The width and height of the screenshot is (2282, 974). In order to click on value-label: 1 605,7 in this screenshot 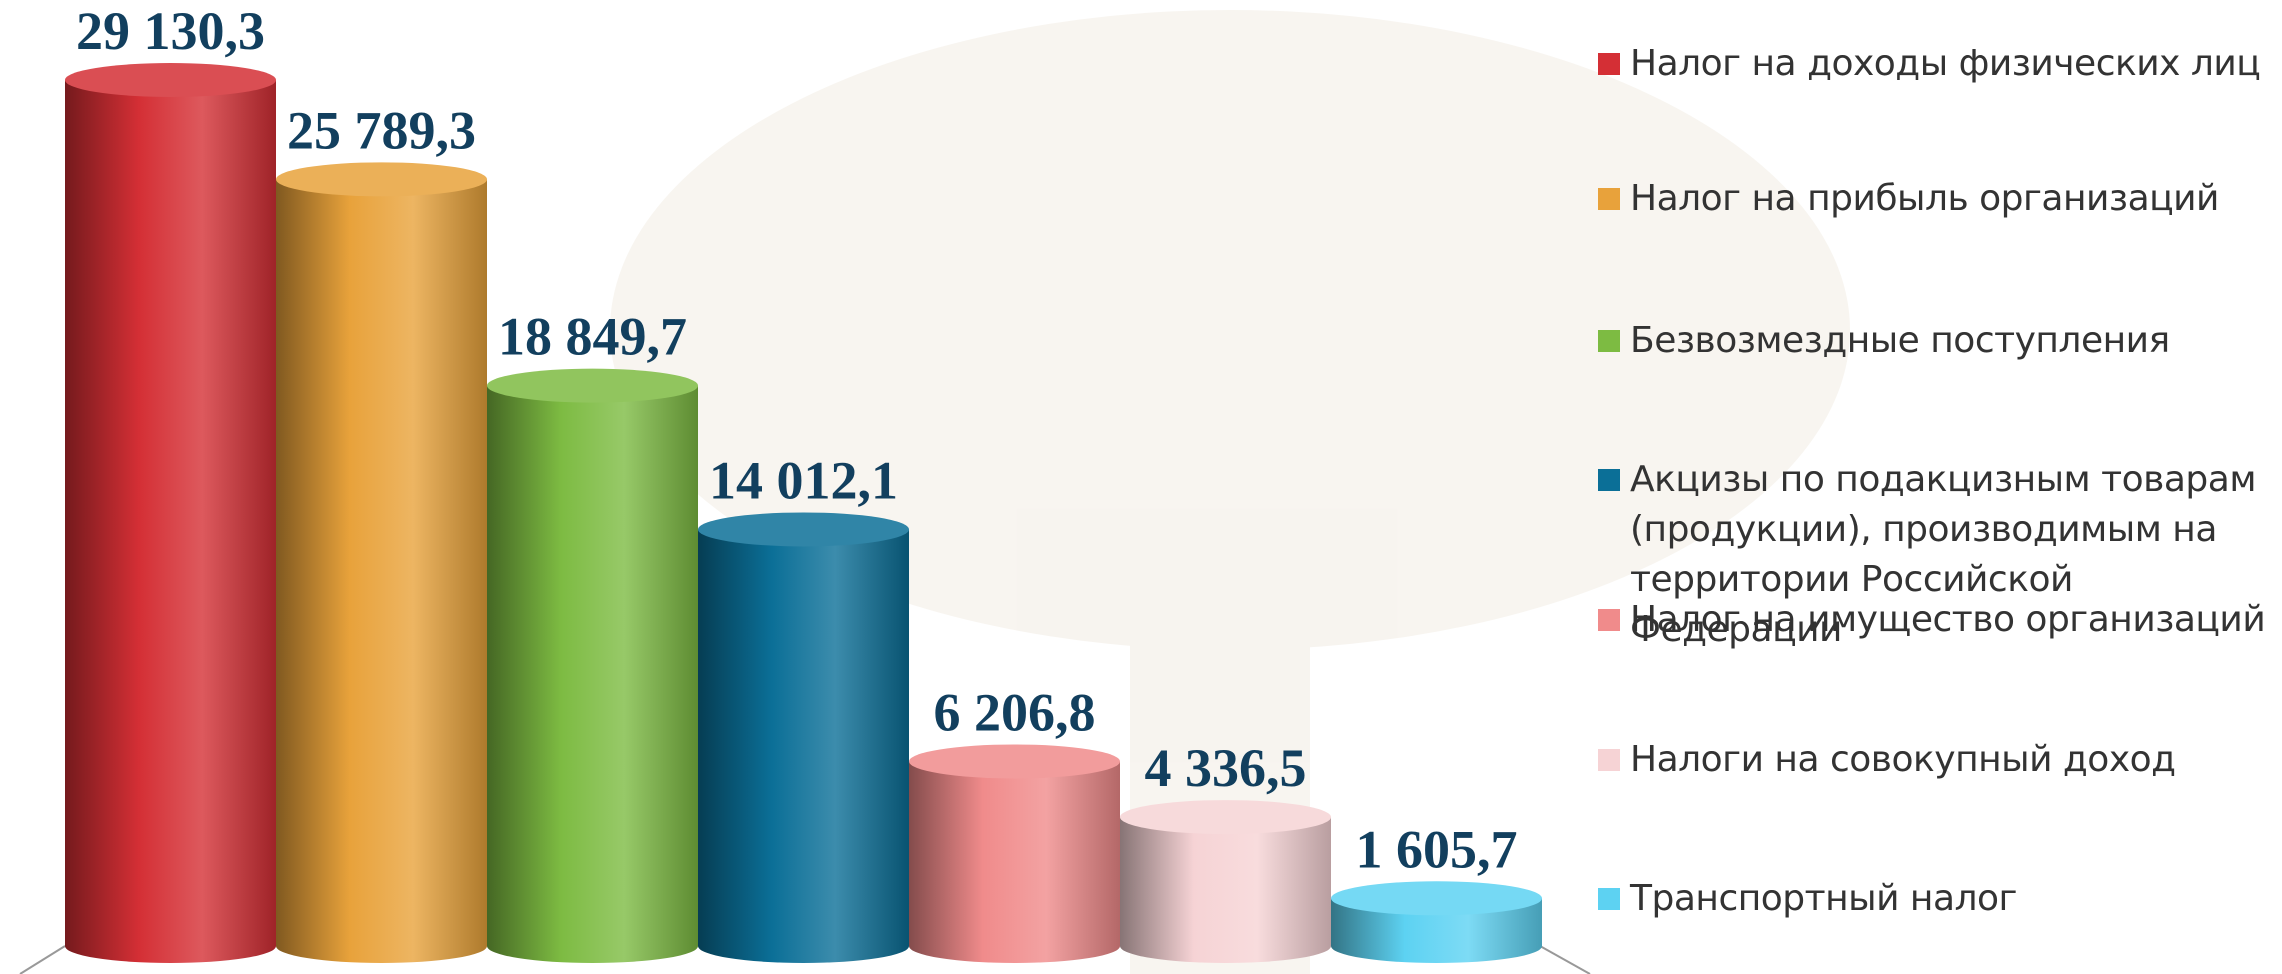, I will do `click(1437, 849)`.